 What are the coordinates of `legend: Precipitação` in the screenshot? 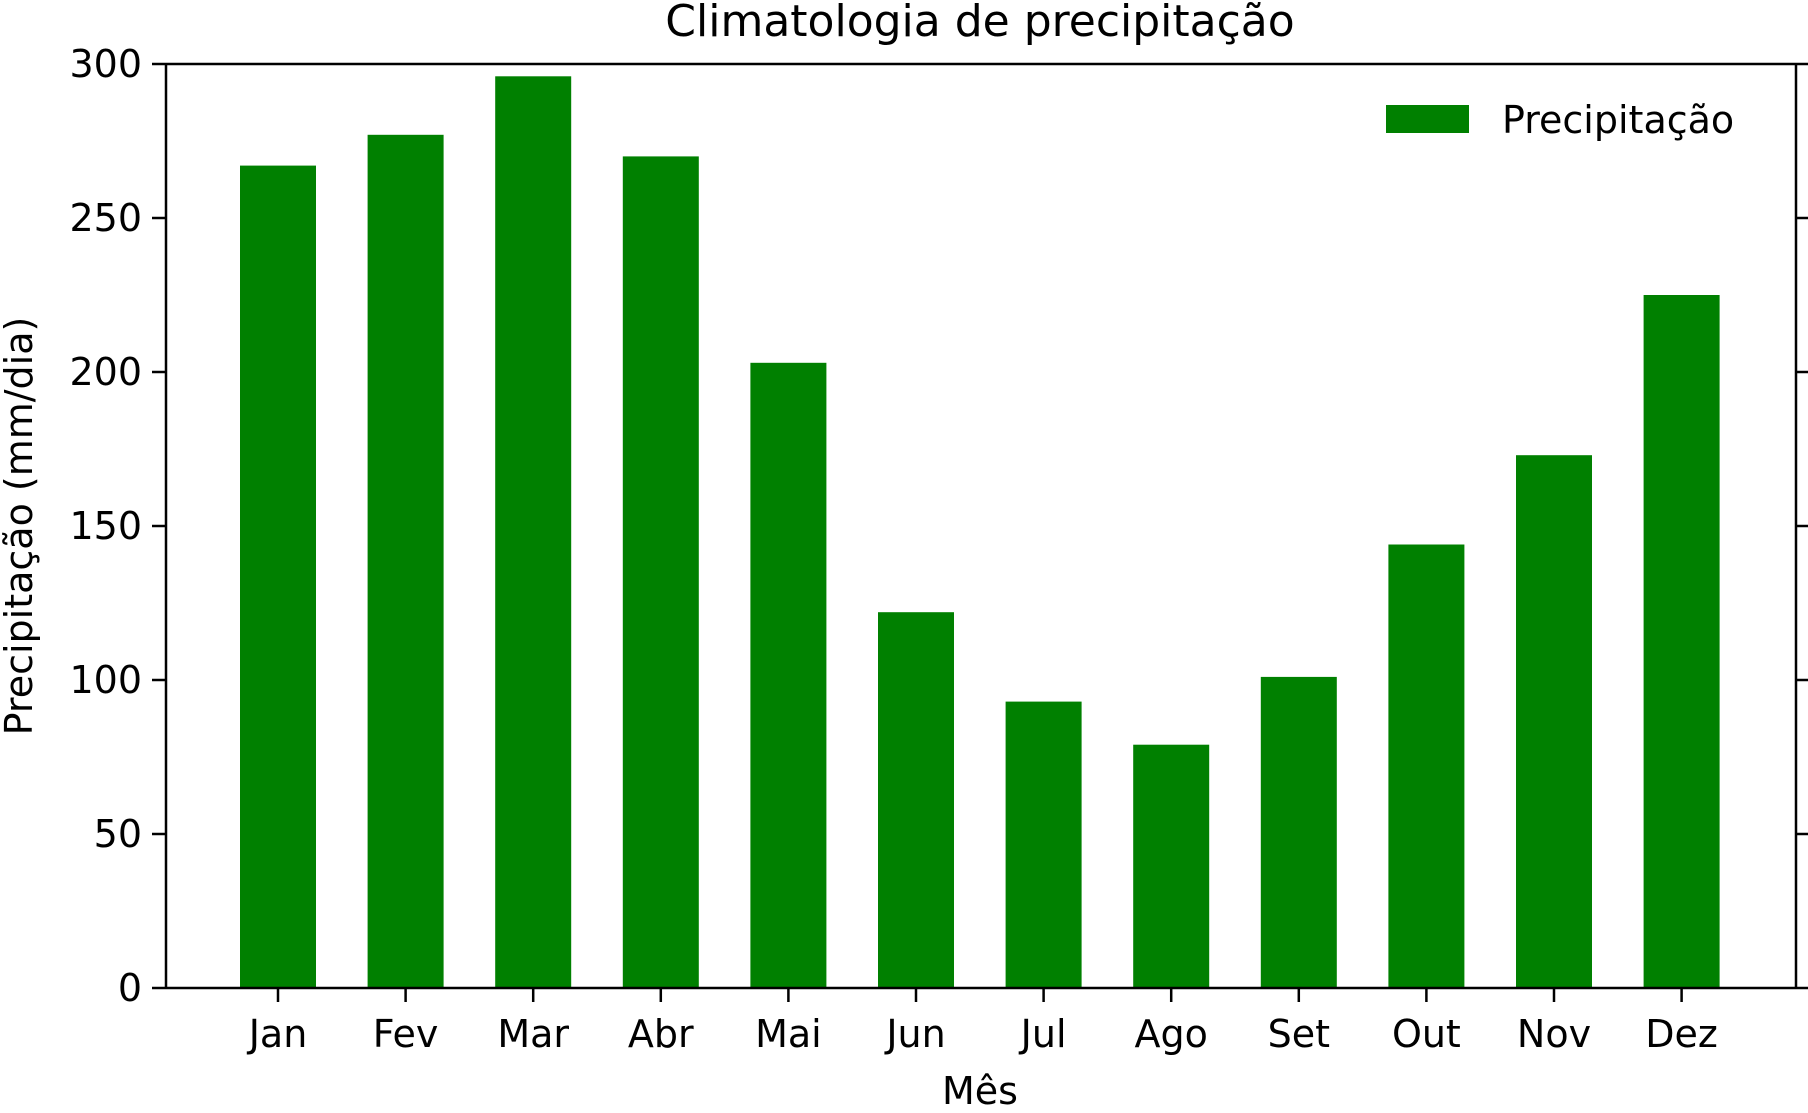 It's located at (1560, 120).